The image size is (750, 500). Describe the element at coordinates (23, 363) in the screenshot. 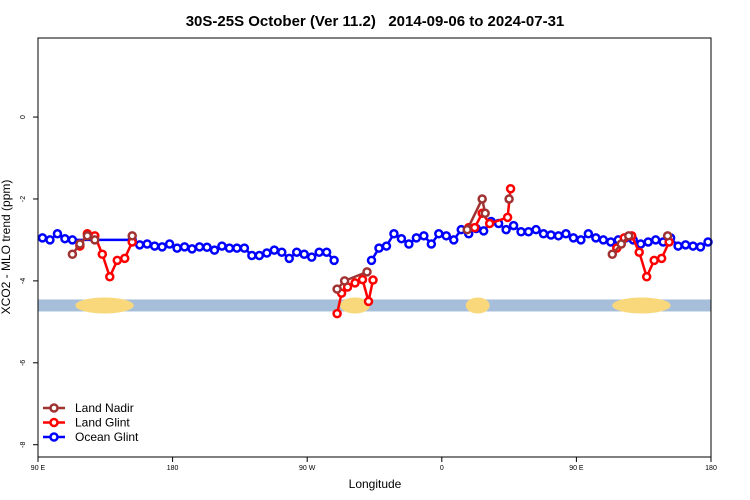

I see `y-tick-label: -6` at that location.